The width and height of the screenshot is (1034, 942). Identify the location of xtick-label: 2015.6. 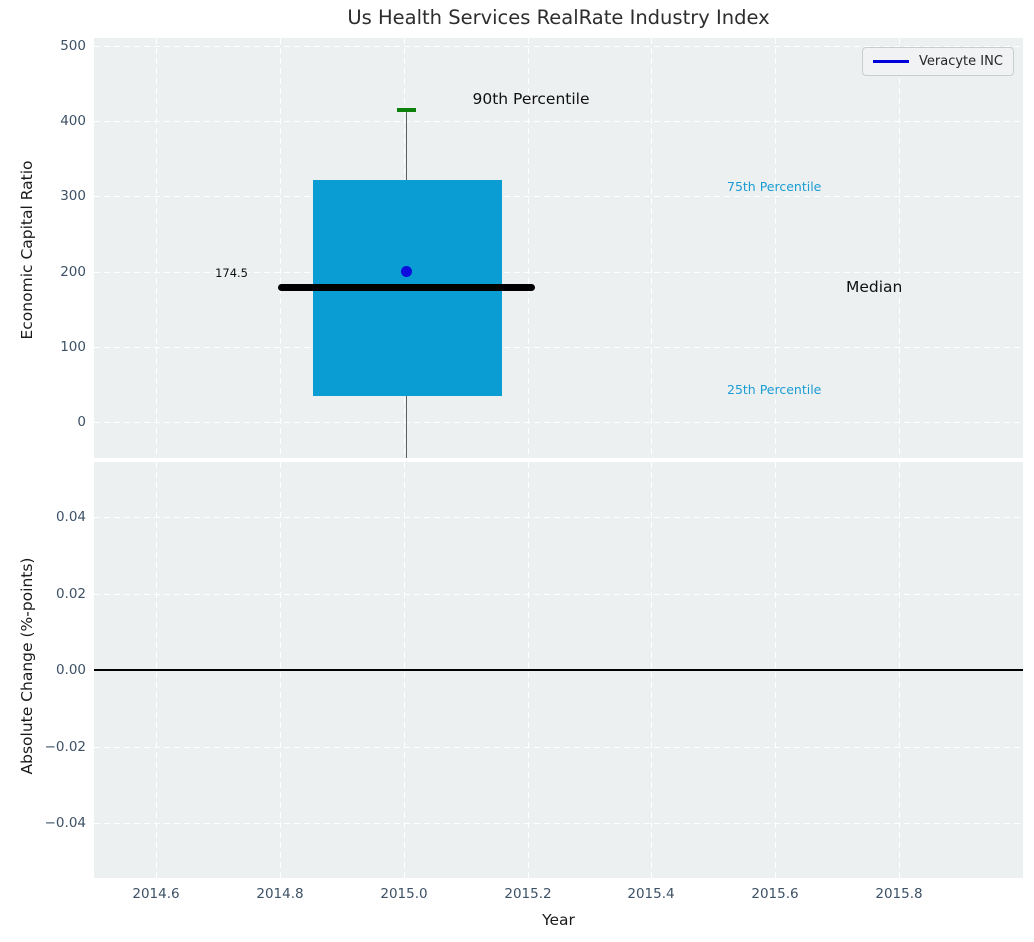
(775, 894).